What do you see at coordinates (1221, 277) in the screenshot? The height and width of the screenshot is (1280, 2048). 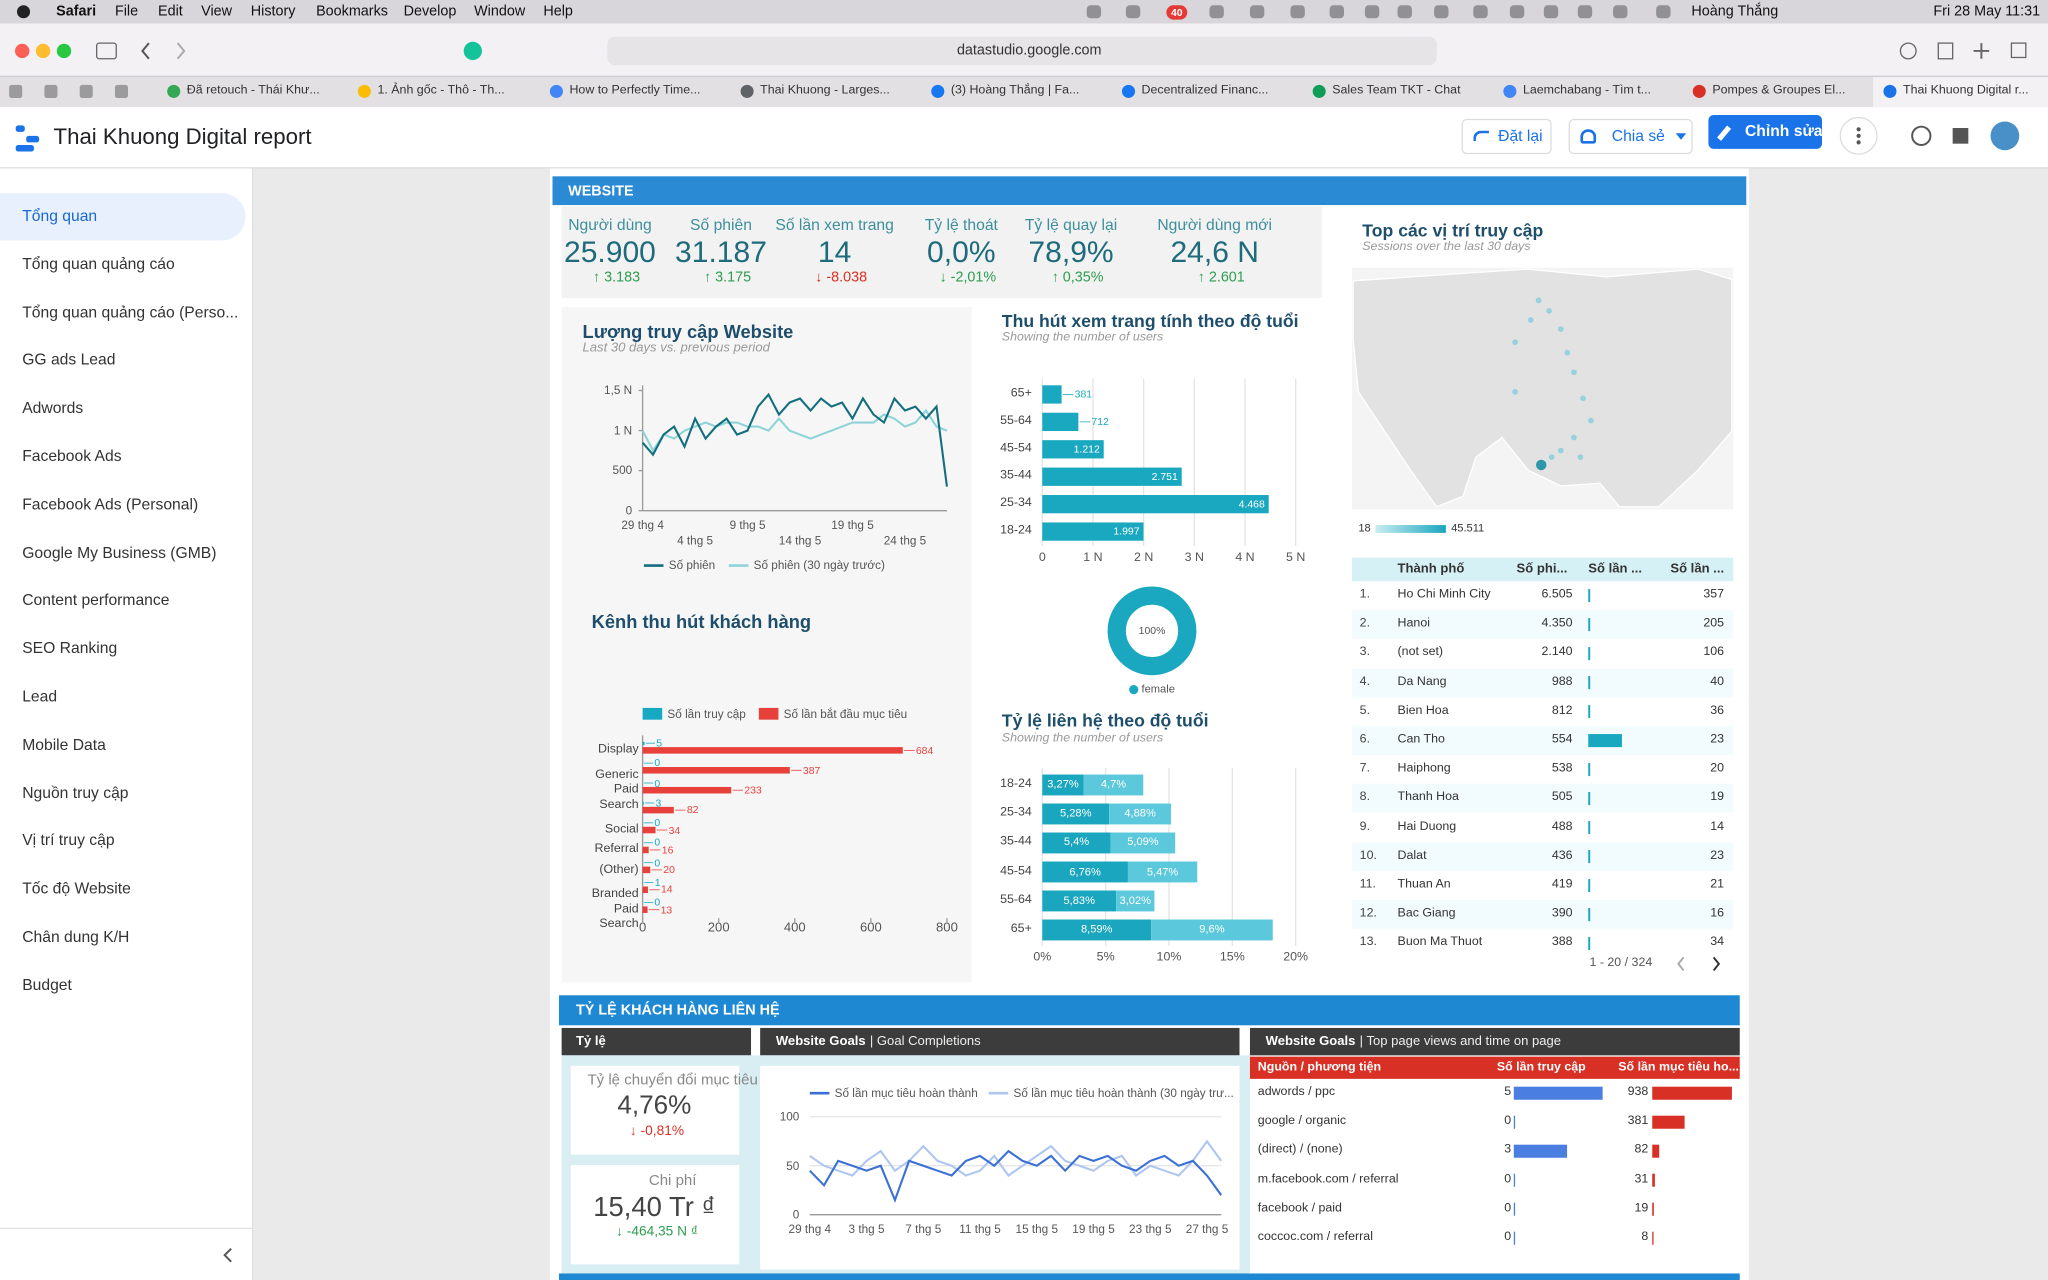 I see `scorecard-delta: ↑ 2.601` at bounding box center [1221, 277].